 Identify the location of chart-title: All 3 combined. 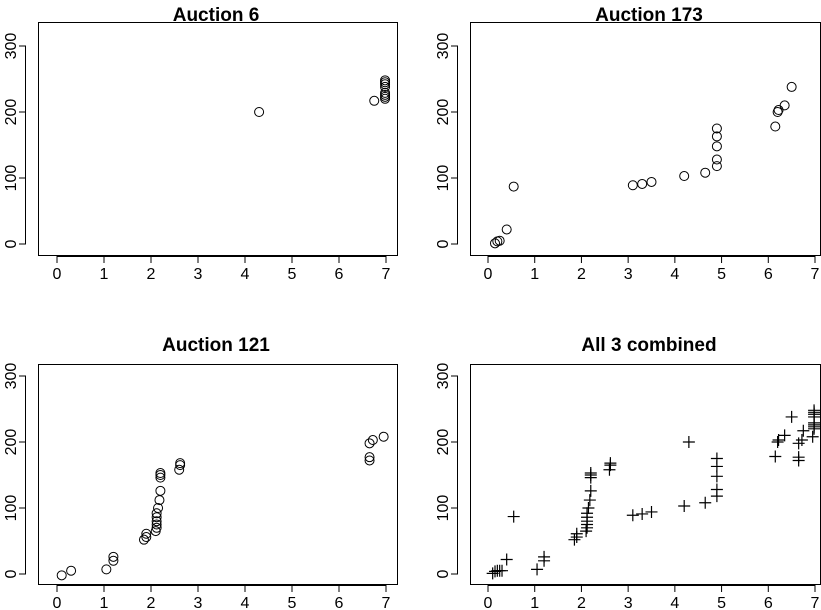
(648, 345).